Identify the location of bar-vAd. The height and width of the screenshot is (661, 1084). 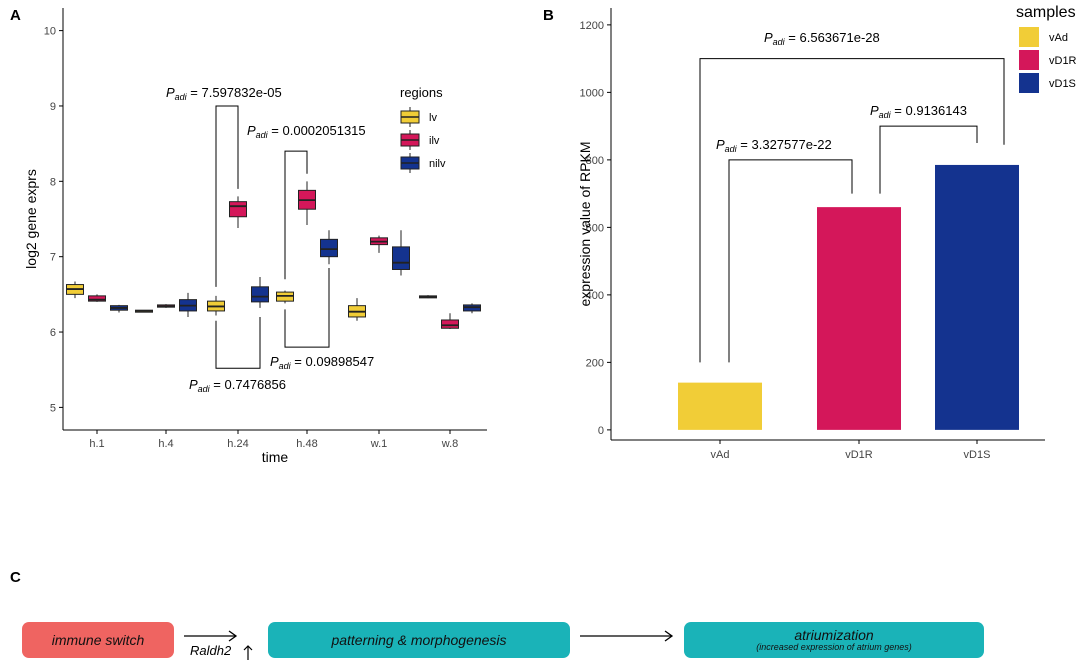
(720, 406).